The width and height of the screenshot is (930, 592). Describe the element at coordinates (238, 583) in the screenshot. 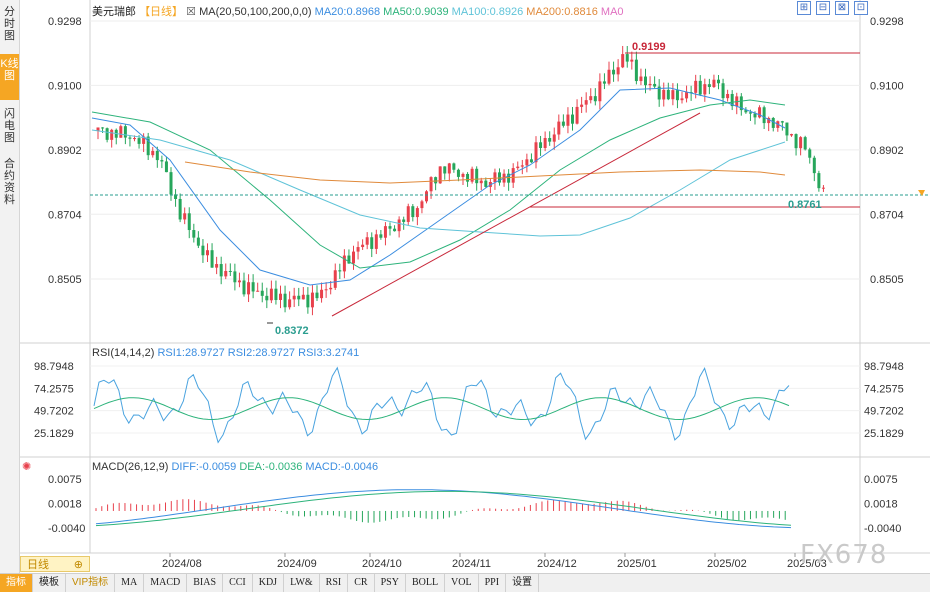

I see `toolbar-cci: CCI` at that location.